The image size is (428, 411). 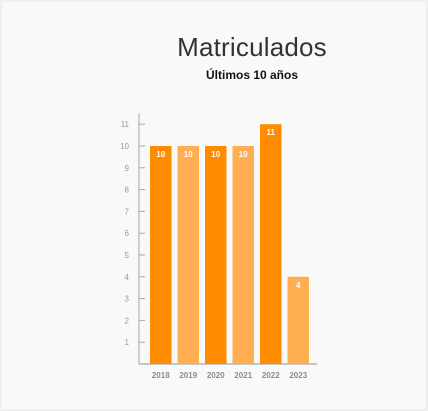 What do you see at coordinates (160, 154) in the screenshot?
I see `data-label-2018: 10` at bounding box center [160, 154].